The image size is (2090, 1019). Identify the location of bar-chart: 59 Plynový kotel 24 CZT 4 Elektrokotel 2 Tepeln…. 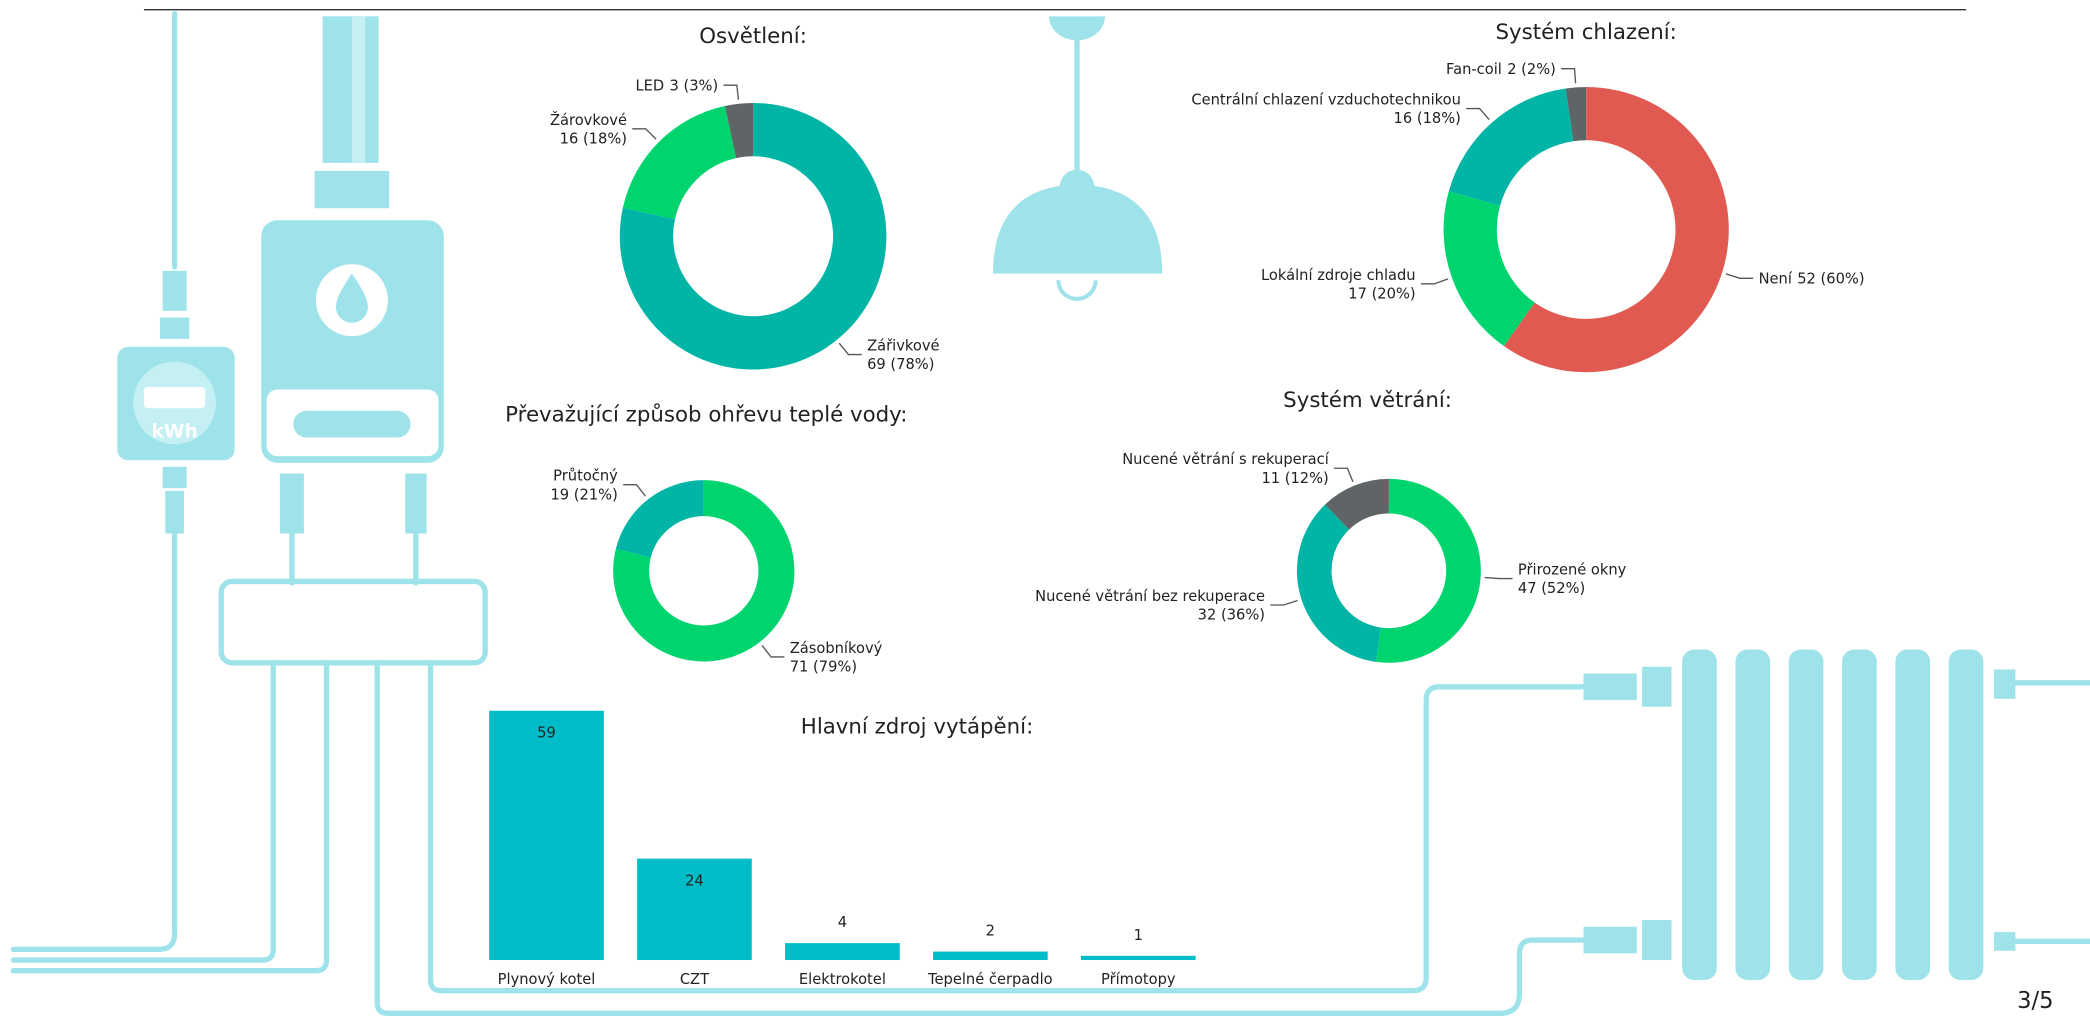
(842, 849).